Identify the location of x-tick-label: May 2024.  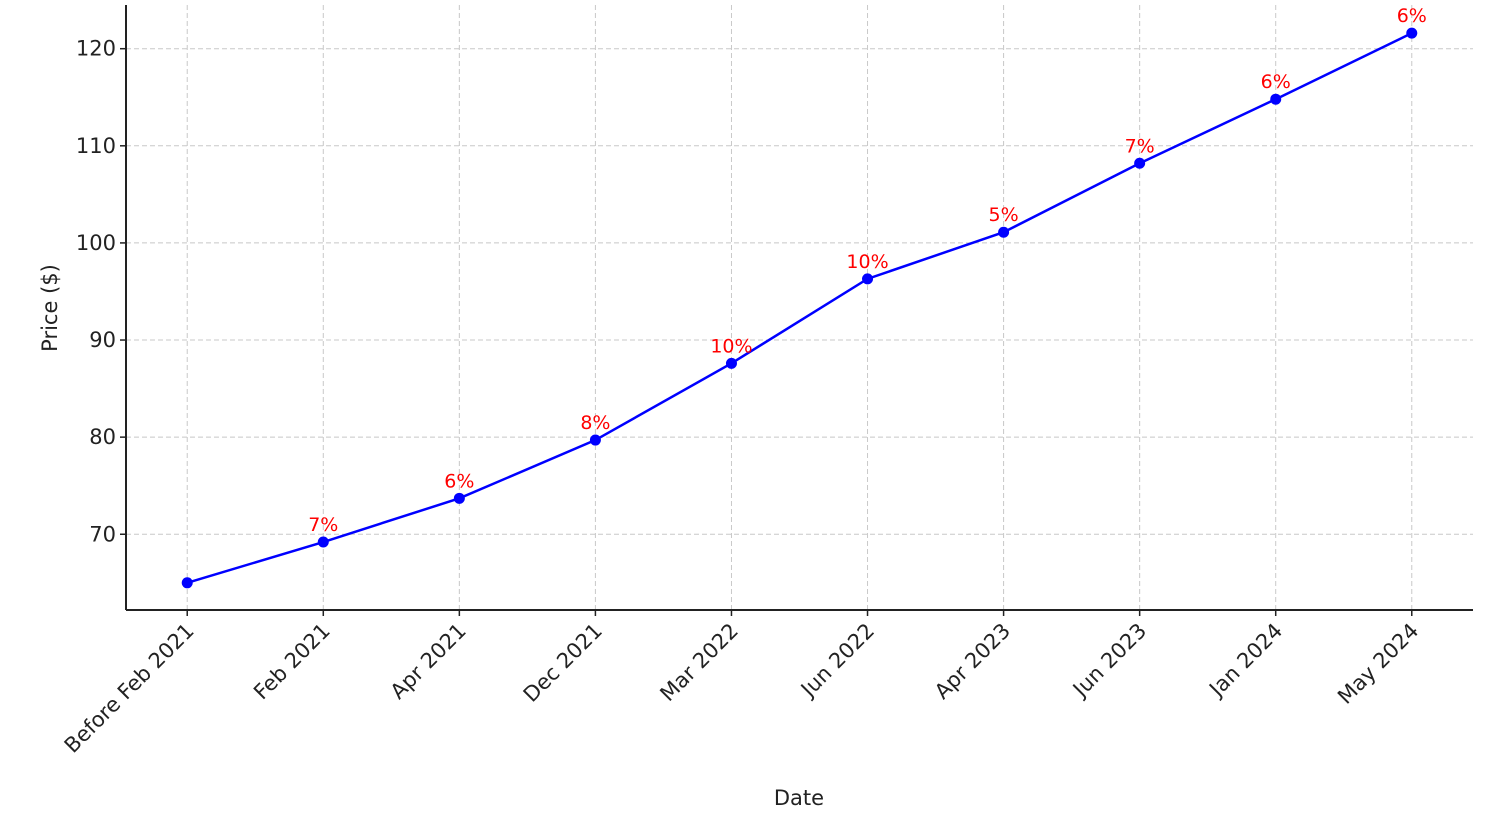
(1378, 664).